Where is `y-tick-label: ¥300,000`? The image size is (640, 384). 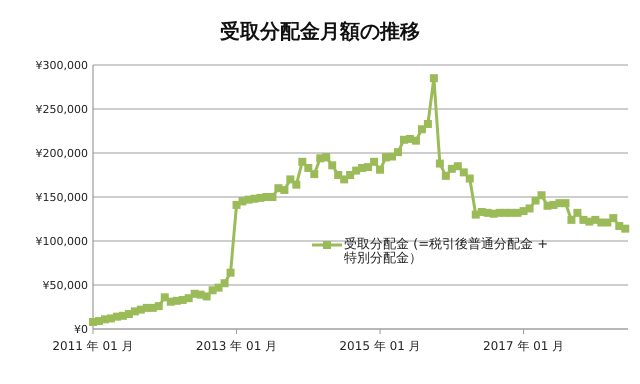
y-tick-label: ¥300,000 is located at coordinates (62, 65).